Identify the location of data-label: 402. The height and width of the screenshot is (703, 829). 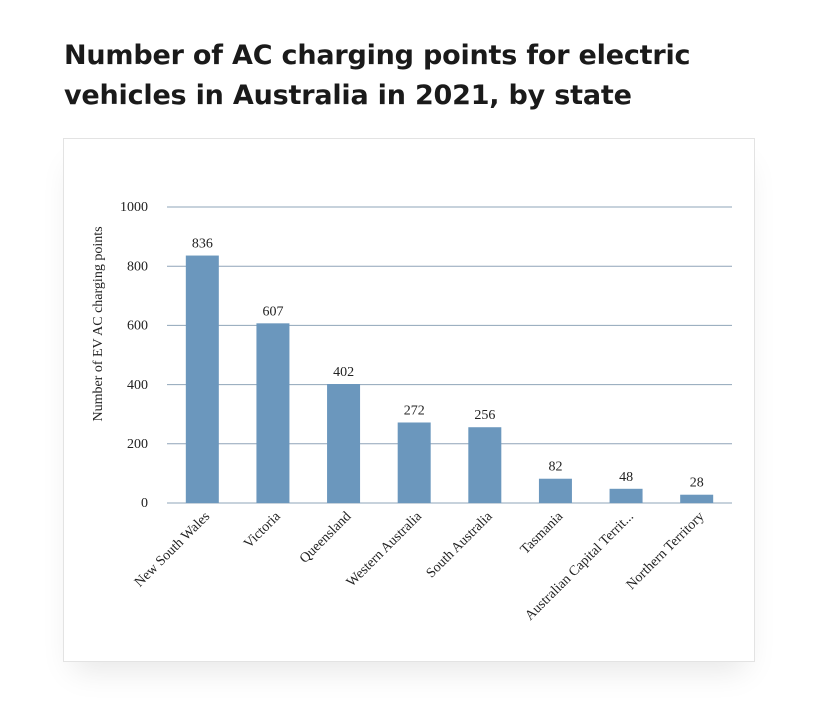
(343, 372).